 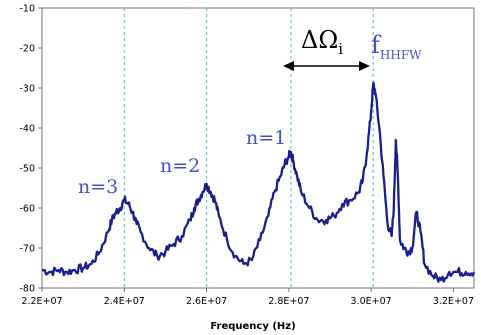 What do you see at coordinates (453, 301) in the screenshot?
I see `x-tick-label: 3.2E+07` at bounding box center [453, 301].